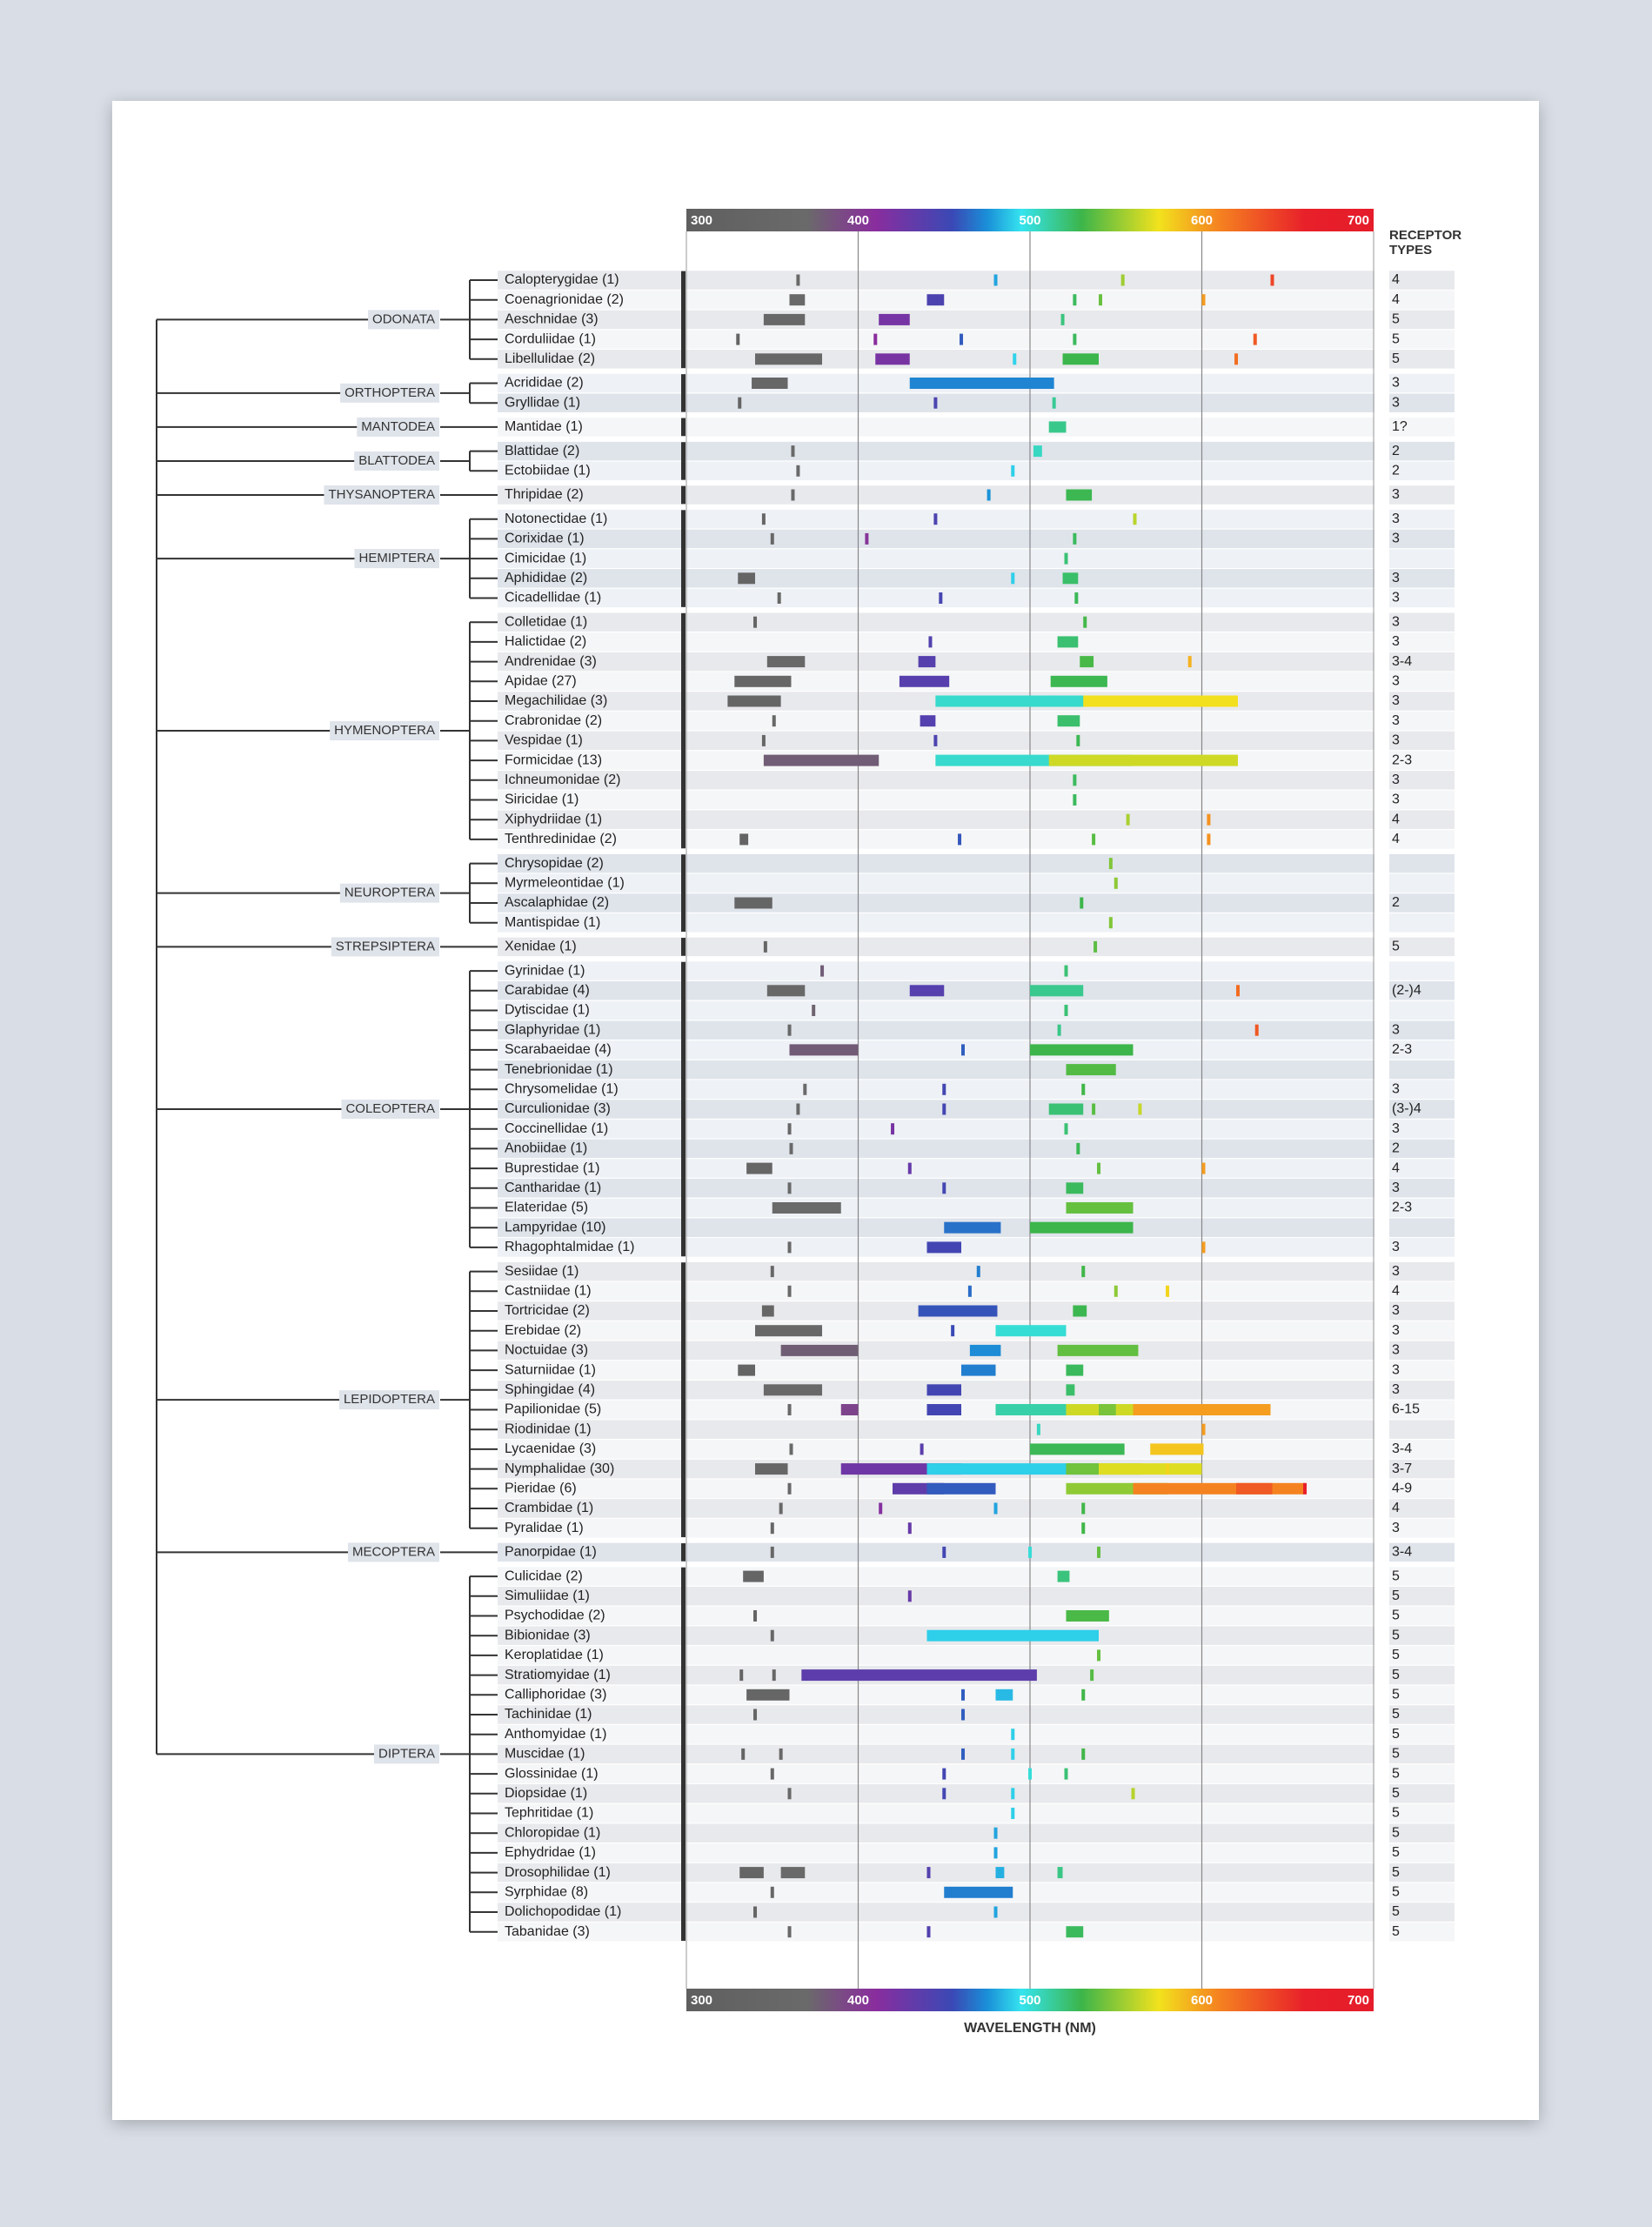 The image size is (1652, 2227). Describe the element at coordinates (544, 740) in the screenshot. I see `family-label: Vespidae (1)` at that location.